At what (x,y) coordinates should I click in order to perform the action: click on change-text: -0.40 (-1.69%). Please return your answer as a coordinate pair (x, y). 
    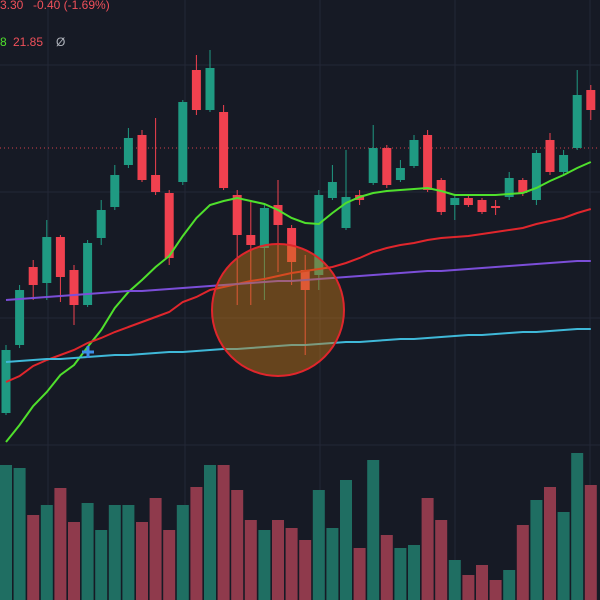
    Looking at the image, I should click on (71, 6).